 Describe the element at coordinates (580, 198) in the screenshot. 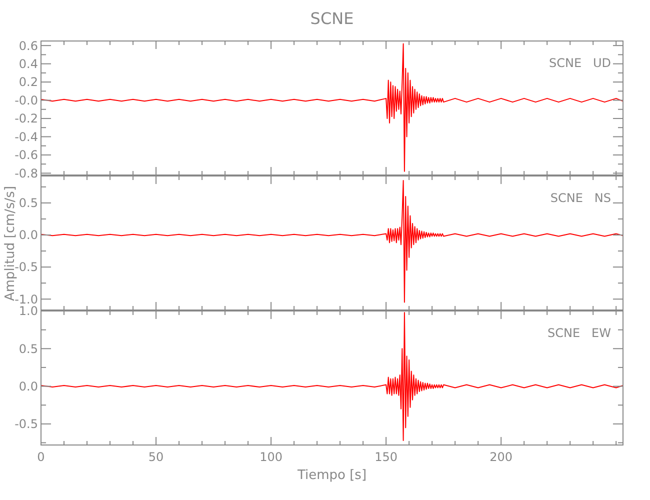

I see `annotation: SCNE NS` at that location.